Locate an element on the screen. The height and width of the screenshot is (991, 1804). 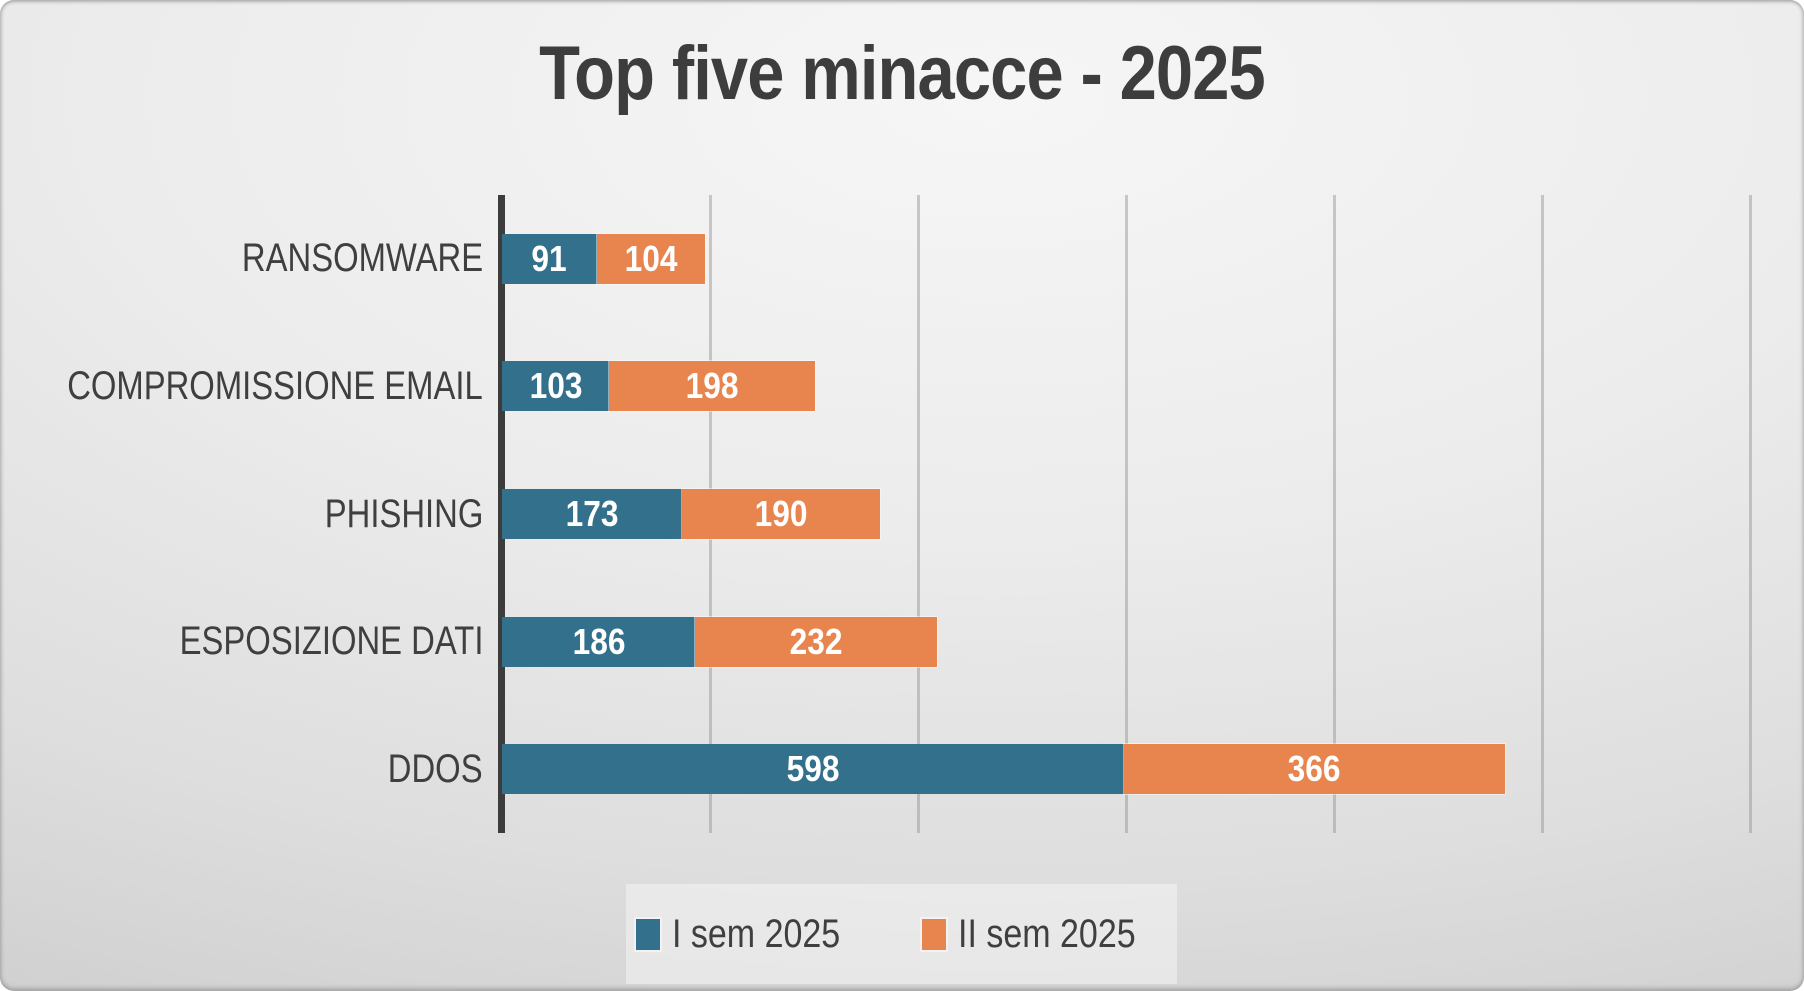
bar-segment-sem1: 173 is located at coordinates (592, 514).